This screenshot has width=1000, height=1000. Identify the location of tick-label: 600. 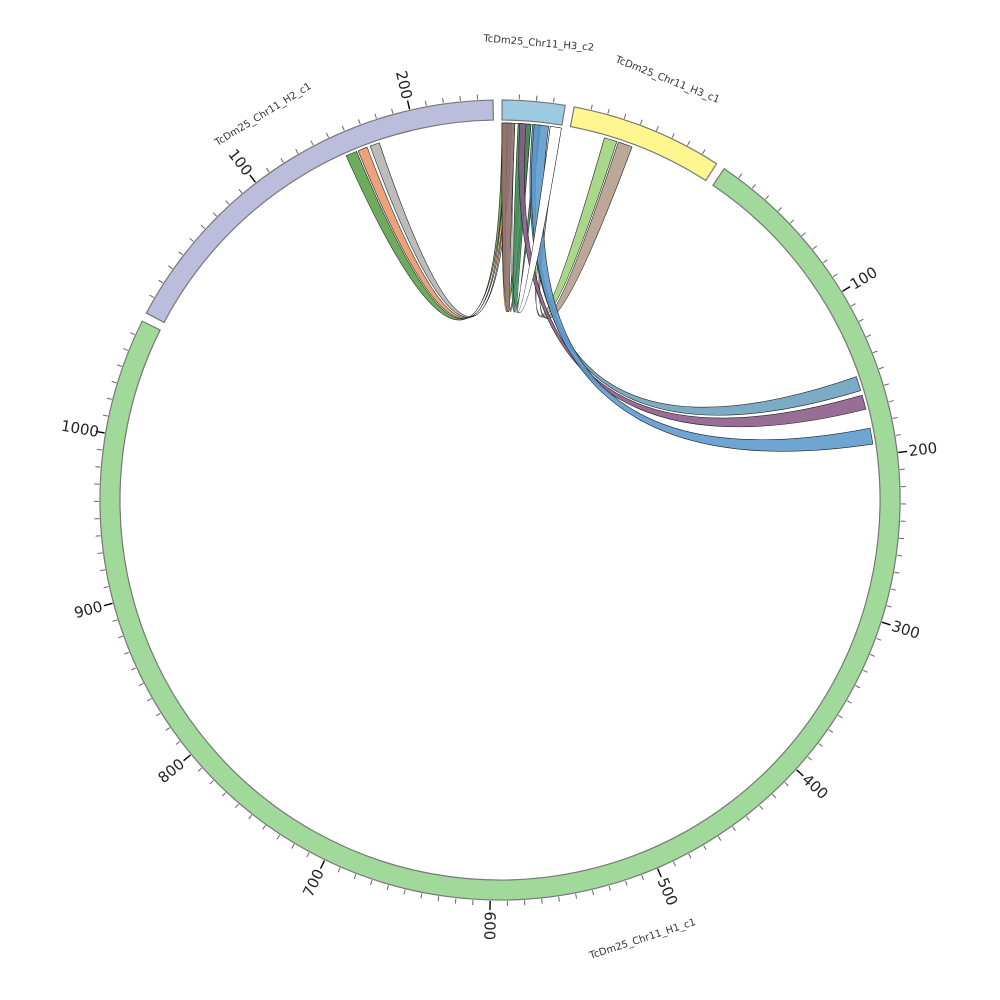
(489, 925).